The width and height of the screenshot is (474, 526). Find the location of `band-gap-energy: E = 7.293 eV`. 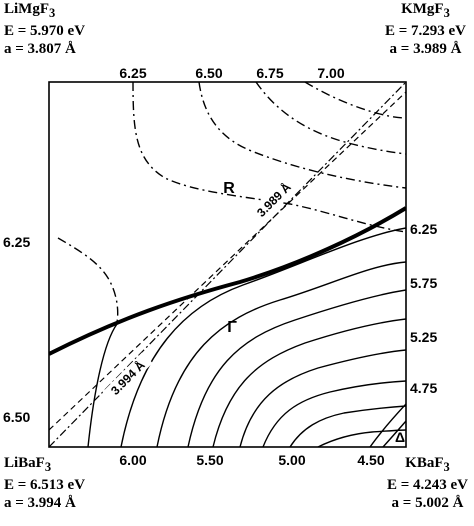

band-gap-energy: E = 7.293 eV is located at coordinates (425, 31).